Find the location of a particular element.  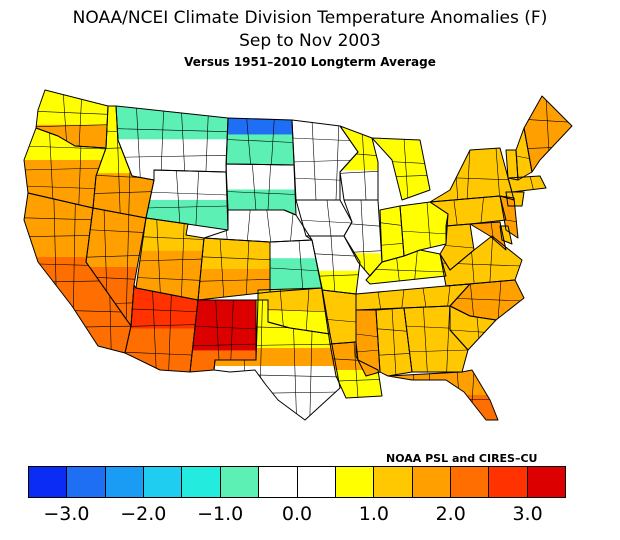

division-lines-ia is located at coordinates (324, 218).